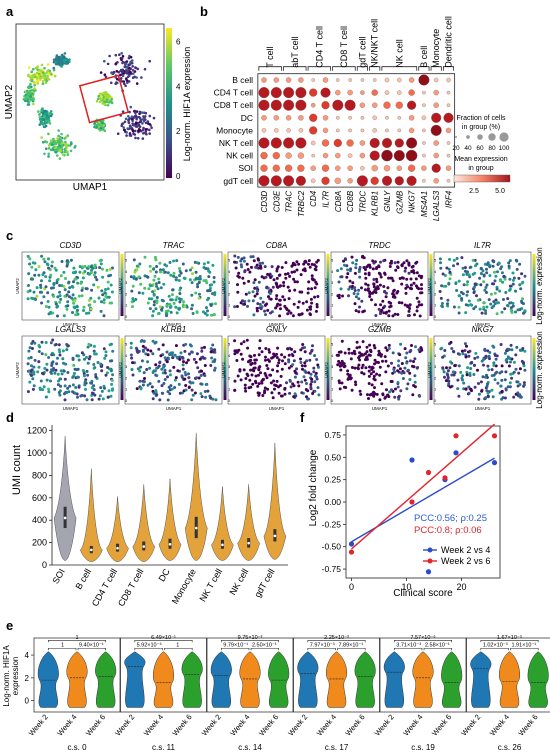 This screenshot has height=755, width=550. Describe the element at coordinates (375, 203) in the screenshot. I see `column-label: KLRB1` at that location.